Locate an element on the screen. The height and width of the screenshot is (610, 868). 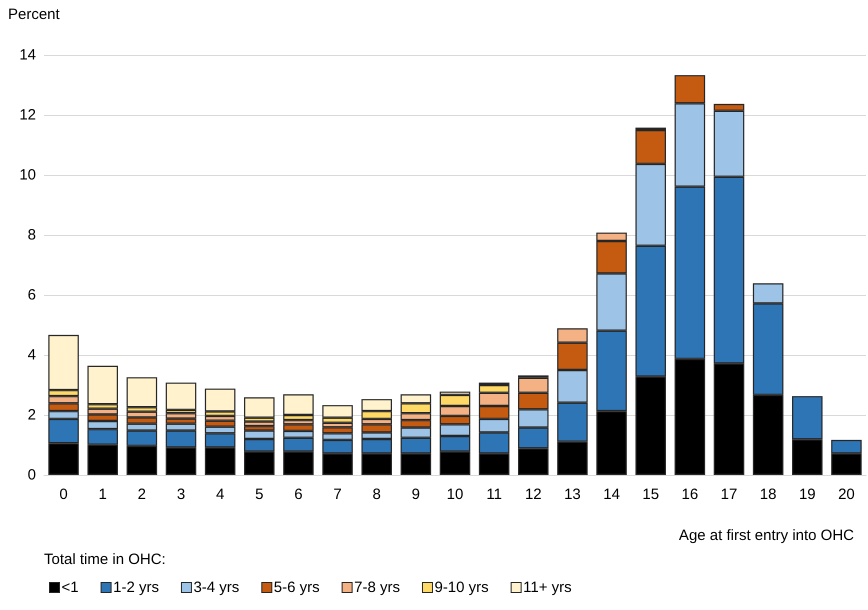
legend-label: 9-10 yrs is located at coordinates (461, 587).